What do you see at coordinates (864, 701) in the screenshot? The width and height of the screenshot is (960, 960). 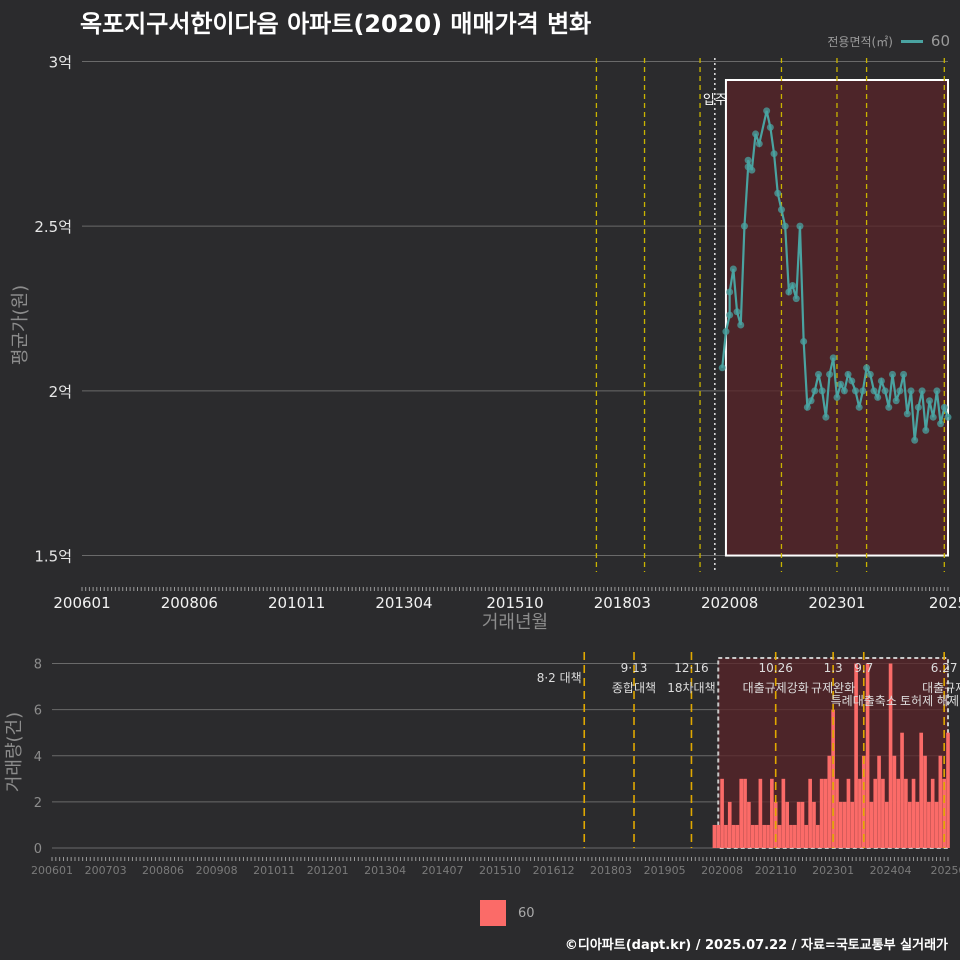 I see `policy-annotation-label: 특례대출축소` at bounding box center [864, 701].